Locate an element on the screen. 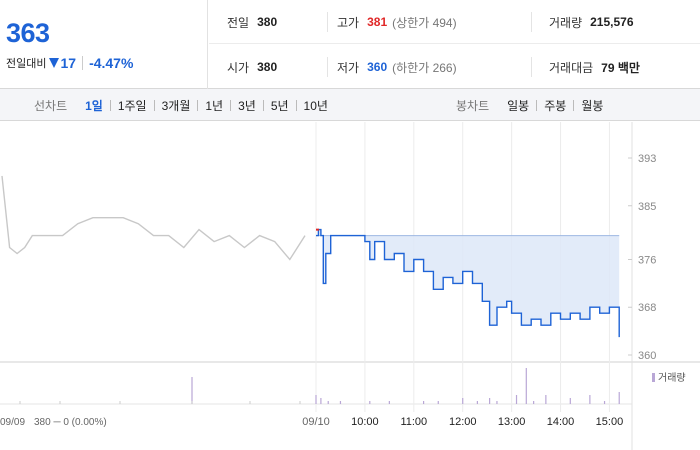 The height and width of the screenshot is (450, 700). change-row: 전일대비 17 -4.47% is located at coordinates (69, 63).